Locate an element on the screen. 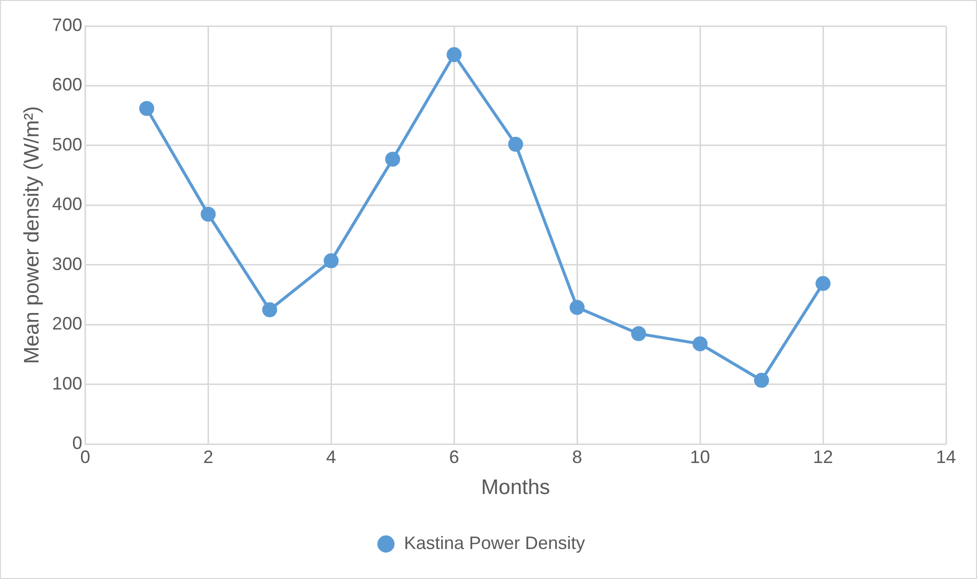 The image size is (977, 579). x-tick-label: 10 is located at coordinates (700, 456).